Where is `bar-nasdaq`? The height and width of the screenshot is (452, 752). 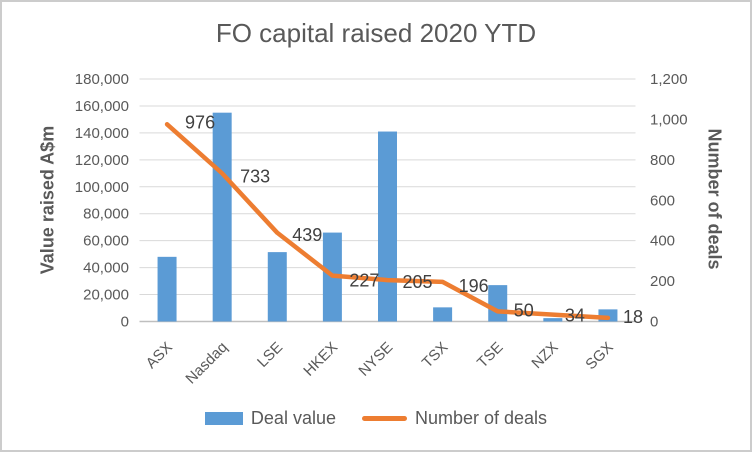
bar-nasdaq is located at coordinates (222, 217).